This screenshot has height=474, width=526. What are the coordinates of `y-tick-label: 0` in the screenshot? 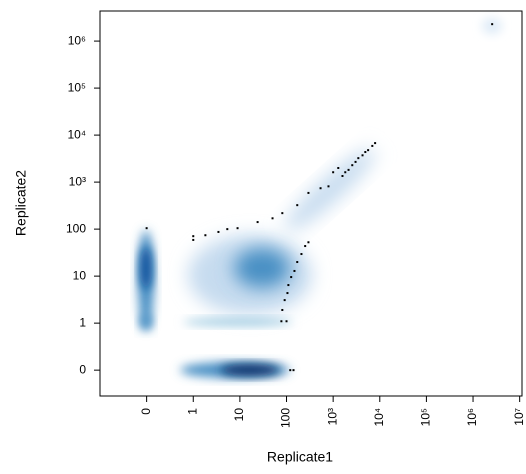 It's located at (82, 369).